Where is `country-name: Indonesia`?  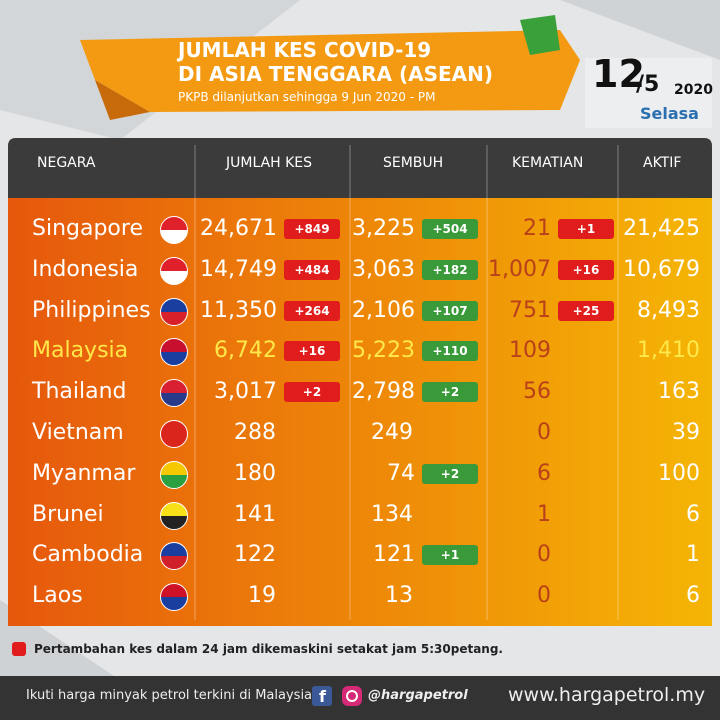
country-name: Indonesia is located at coordinates (85, 269).